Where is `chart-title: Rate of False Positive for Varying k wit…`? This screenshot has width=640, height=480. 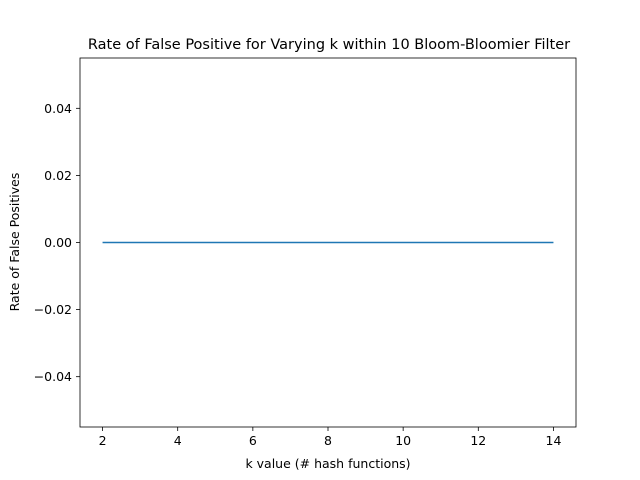 chart-title: Rate of False Positive for Varying k wit… is located at coordinates (329, 45).